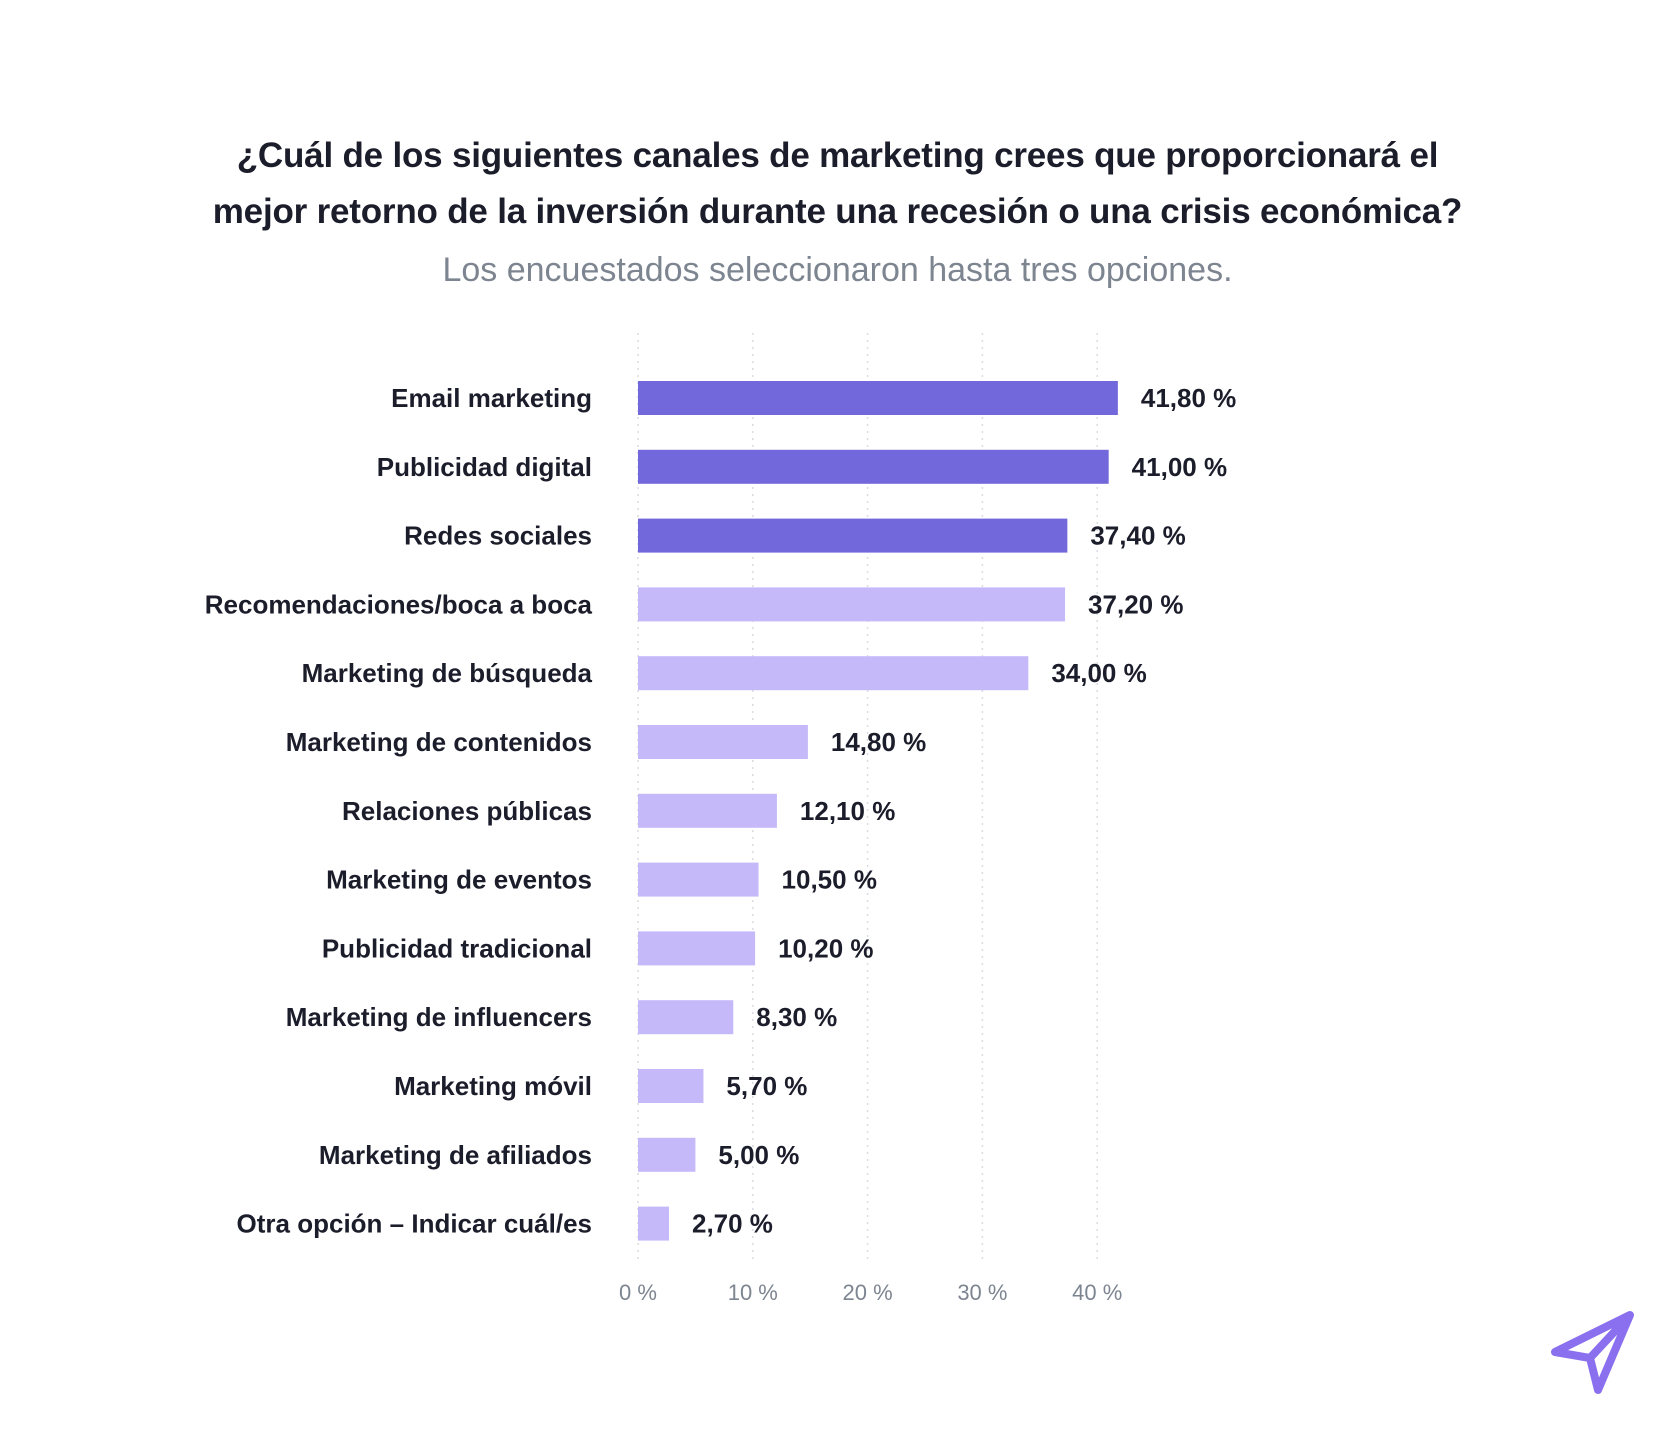  I want to click on value-label: 5,00 %, so click(758, 1155).